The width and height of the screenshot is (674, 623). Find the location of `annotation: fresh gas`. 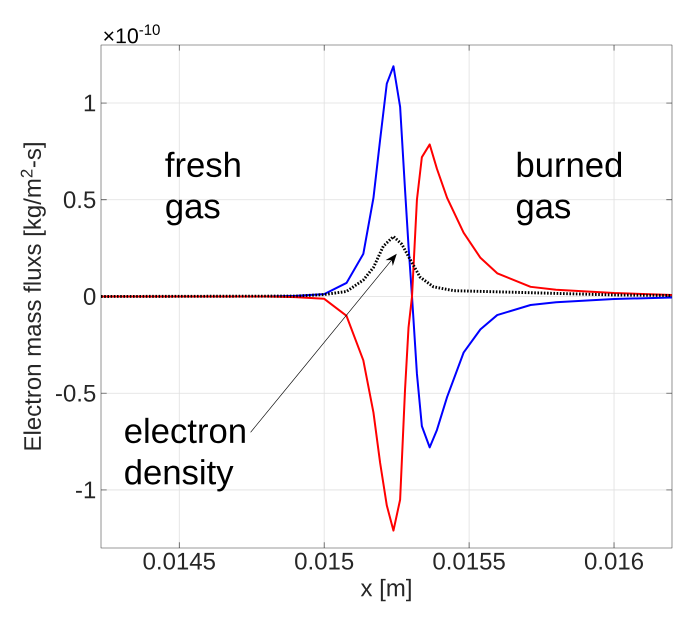

annotation: fresh gas is located at coordinates (202, 189).